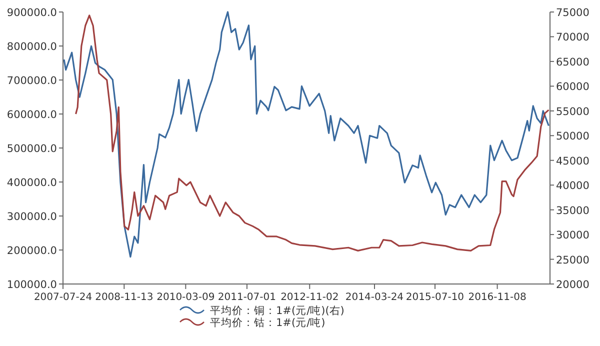 The width and height of the screenshot is (600, 346). Describe the element at coordinates (573, 260) in the screenshot. I see `y2-tick-label: 25000` at that location.